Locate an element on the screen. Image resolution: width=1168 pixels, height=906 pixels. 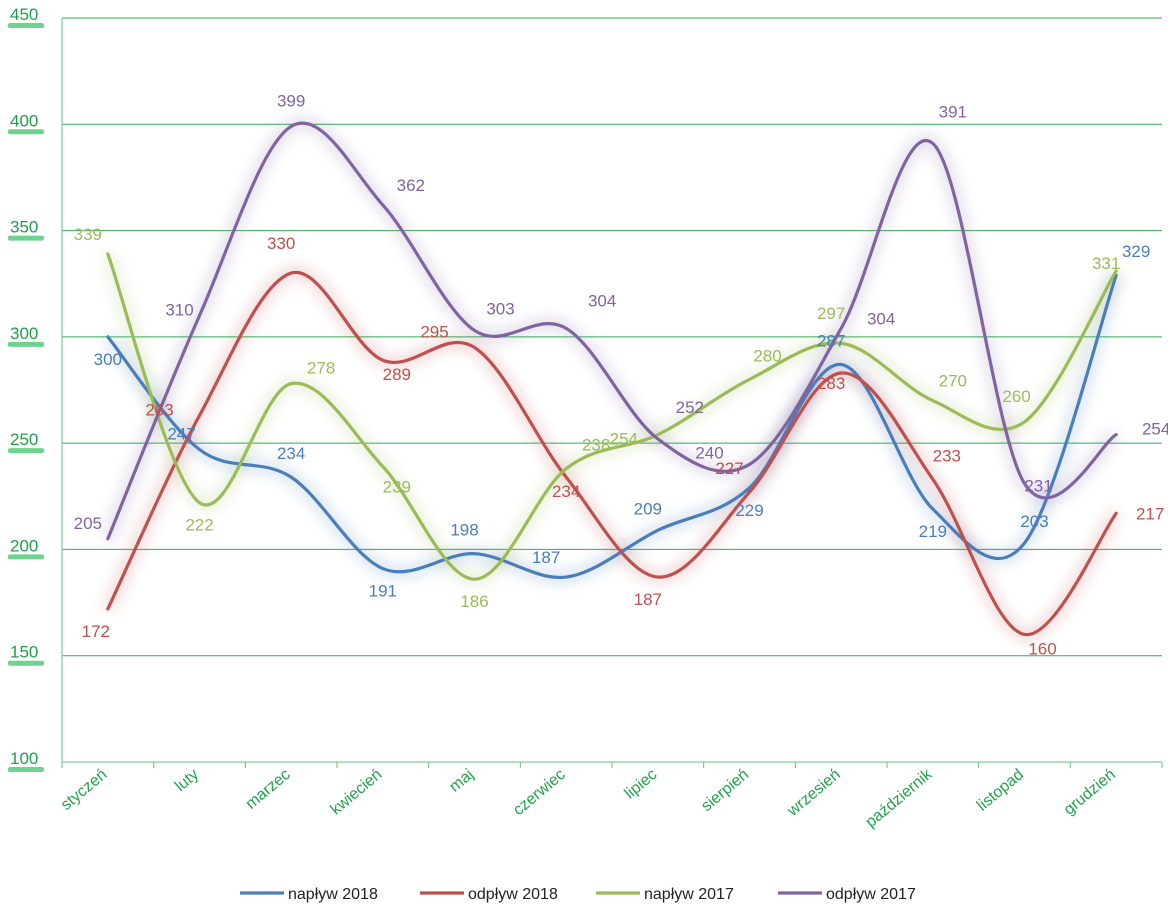
data-label: 330 is located at coordinates (281, 243).